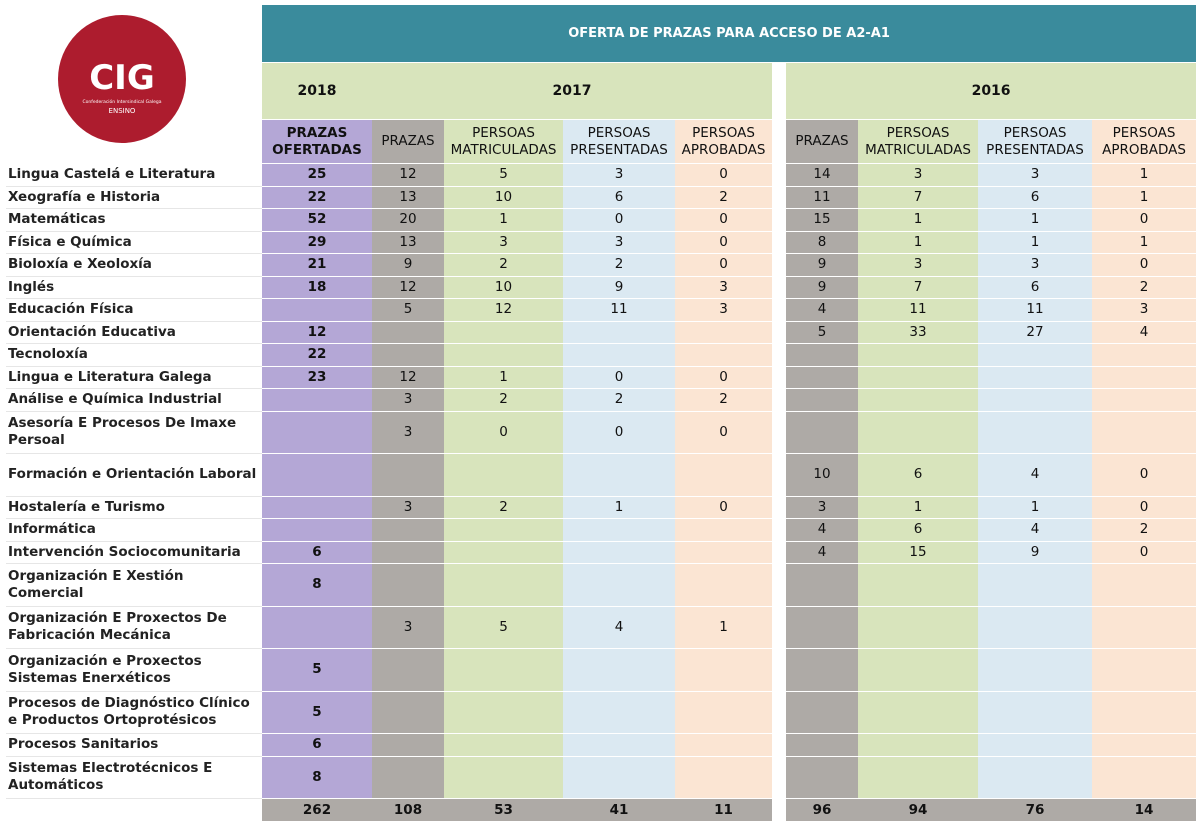  I want to click on subject: Informática, so click(134, 530).